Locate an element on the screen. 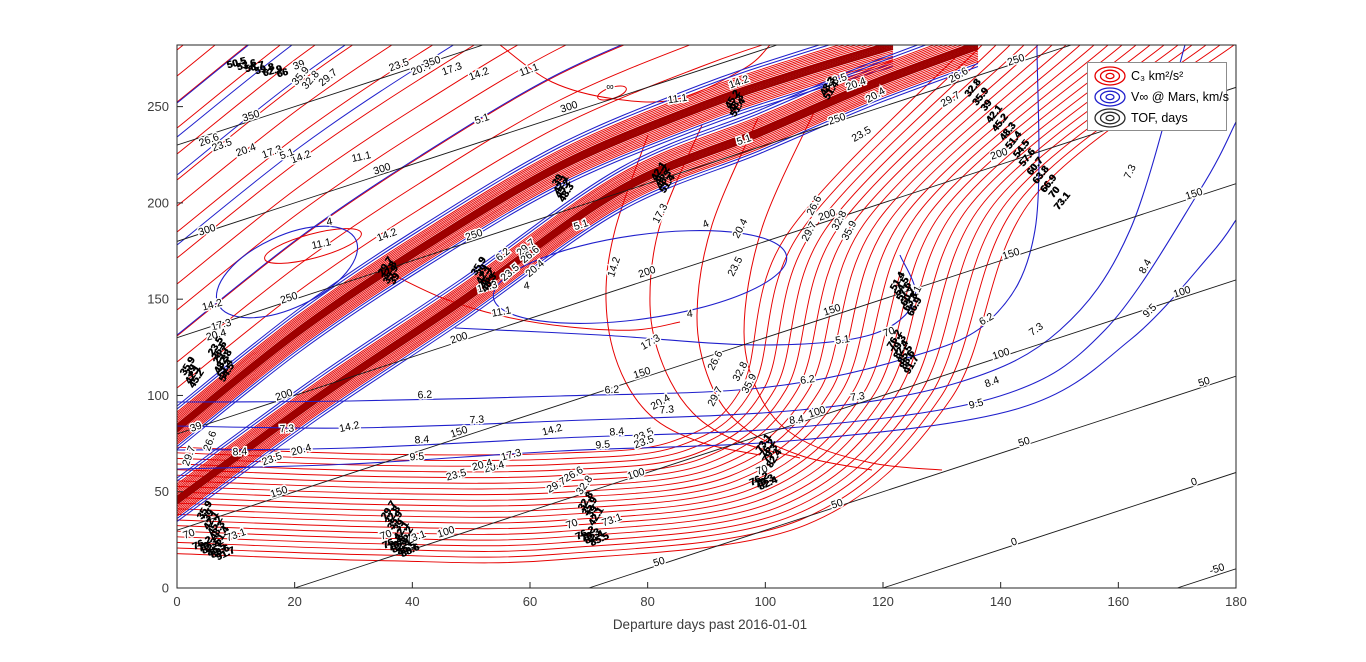 Image resolution: width=1366 pixels, height=662 pixels. legend-row-vinf: V∞ @ Mars, km/s is located at coordinates (1160, 96).